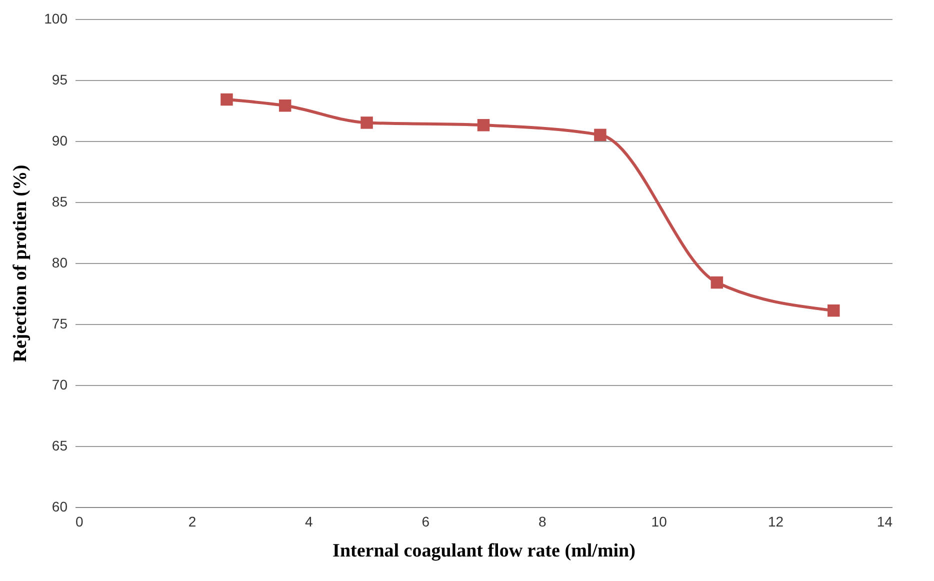 Image resolution: width=934 pixels, height=581 pixels. I want to click on y-tick-label: 65, so click(60, 446).